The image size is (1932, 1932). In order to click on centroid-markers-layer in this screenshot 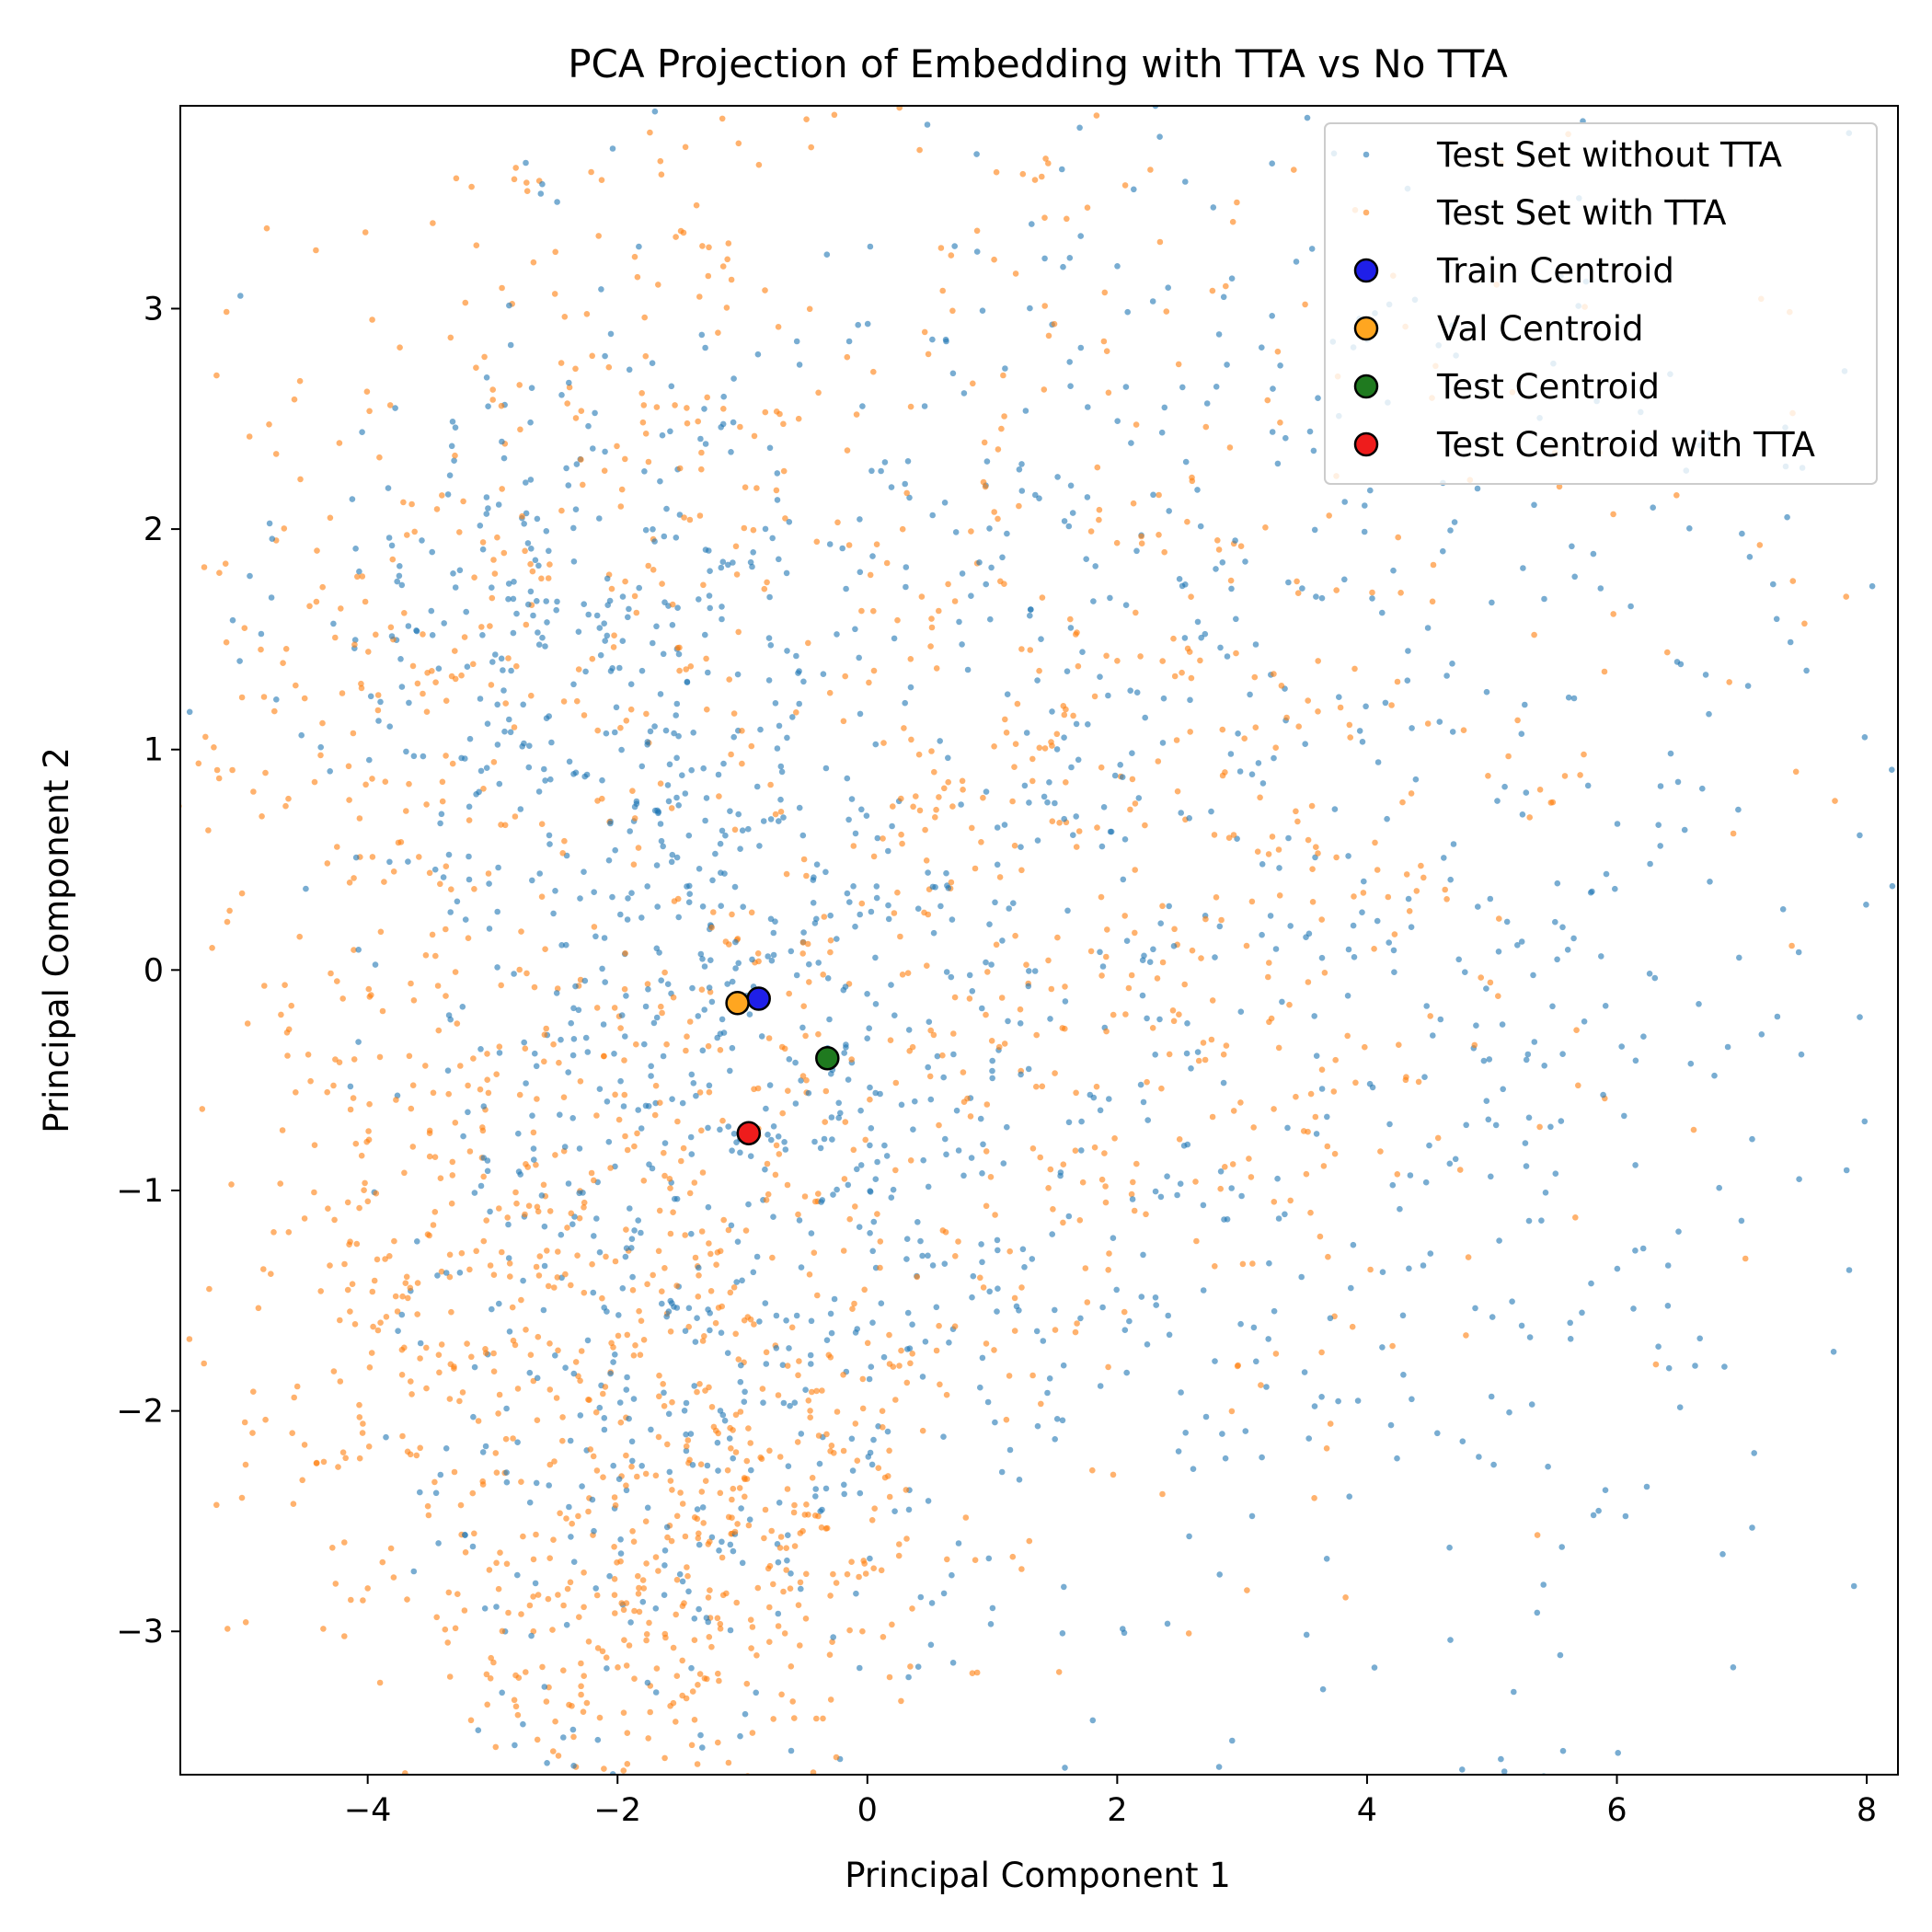, I will do `click(782, 1065)`.